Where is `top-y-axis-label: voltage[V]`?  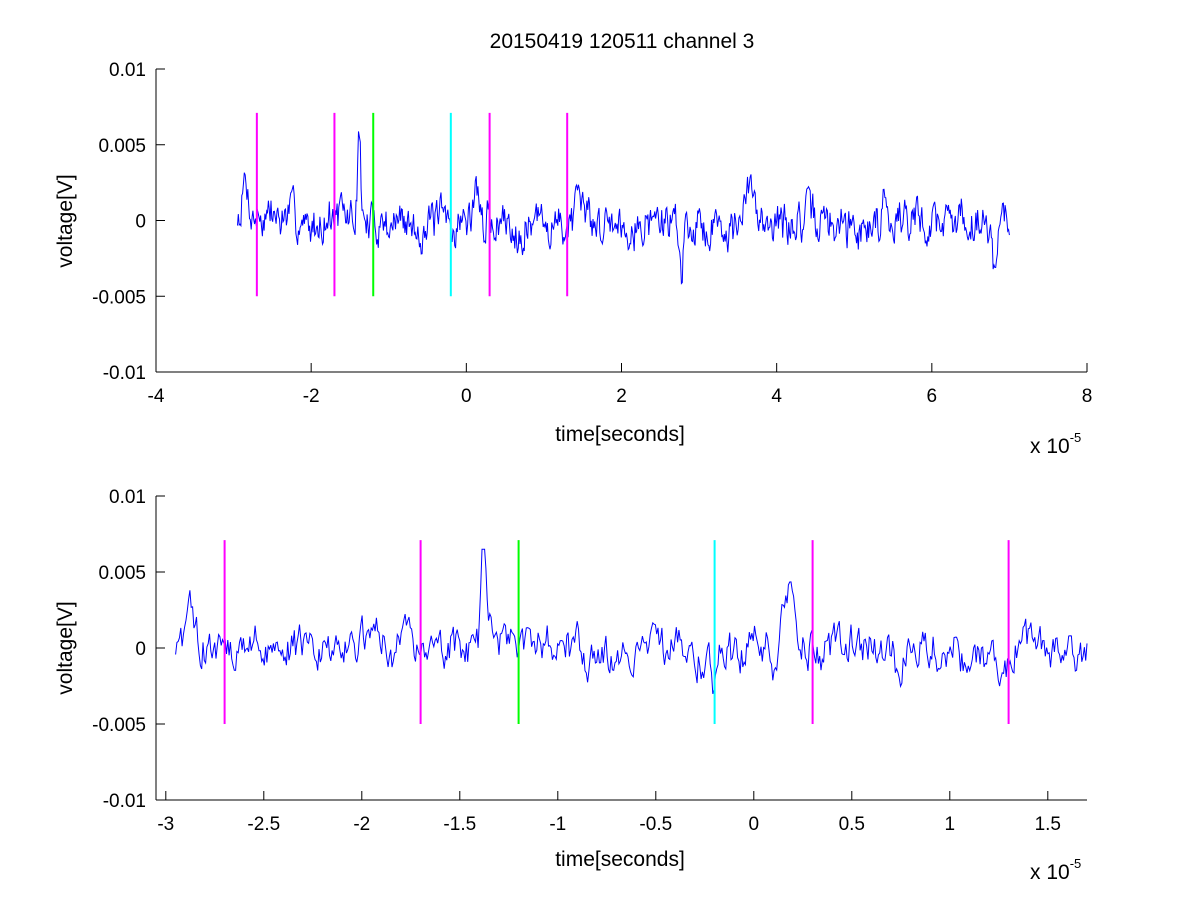 top-y-axis-label: voltage[V] is located at coordinates (65, 220).